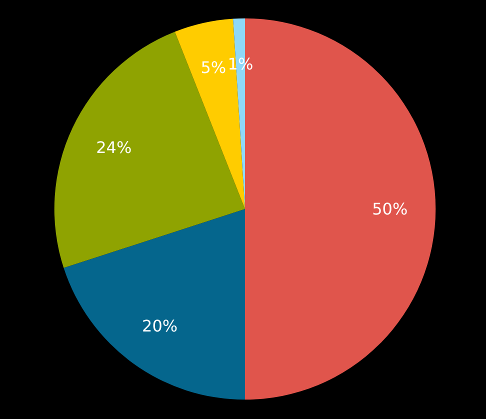 Image resolution: width=486 pixels, height=419 pixels. What do you see at coordinates (390, 209) in the screenshot?
I see `data-label: 50%` at bounding box center [390, 209].